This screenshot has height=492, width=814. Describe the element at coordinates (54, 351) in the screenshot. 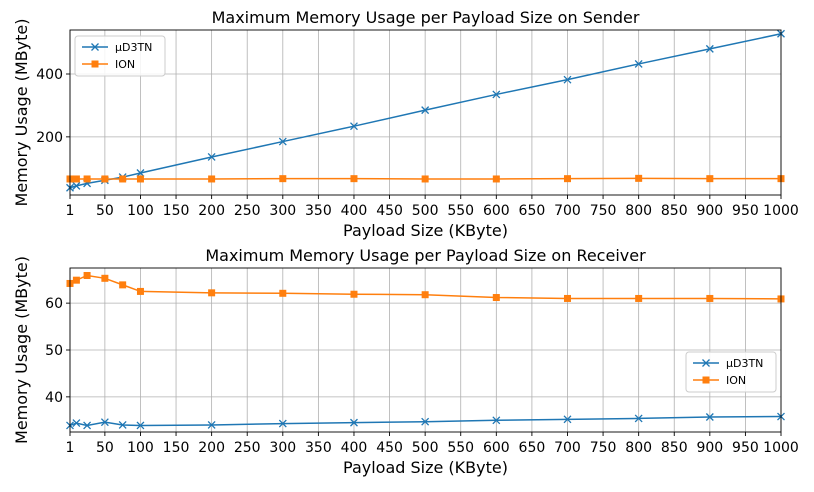

I see `y-tick-label: 50` at that location.